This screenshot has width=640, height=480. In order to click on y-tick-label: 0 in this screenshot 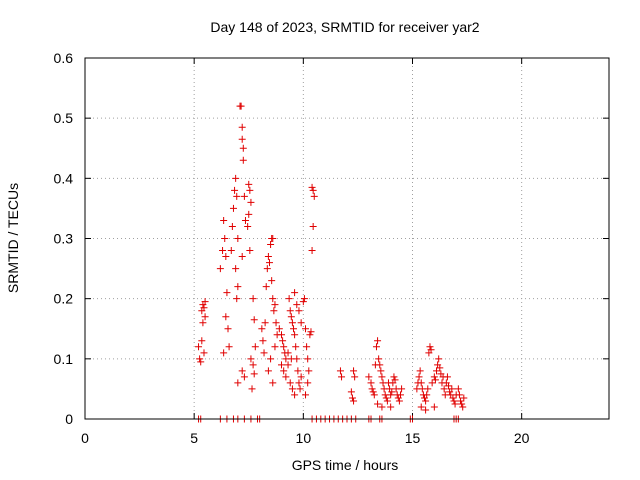, I will do `click(69, 419)`.